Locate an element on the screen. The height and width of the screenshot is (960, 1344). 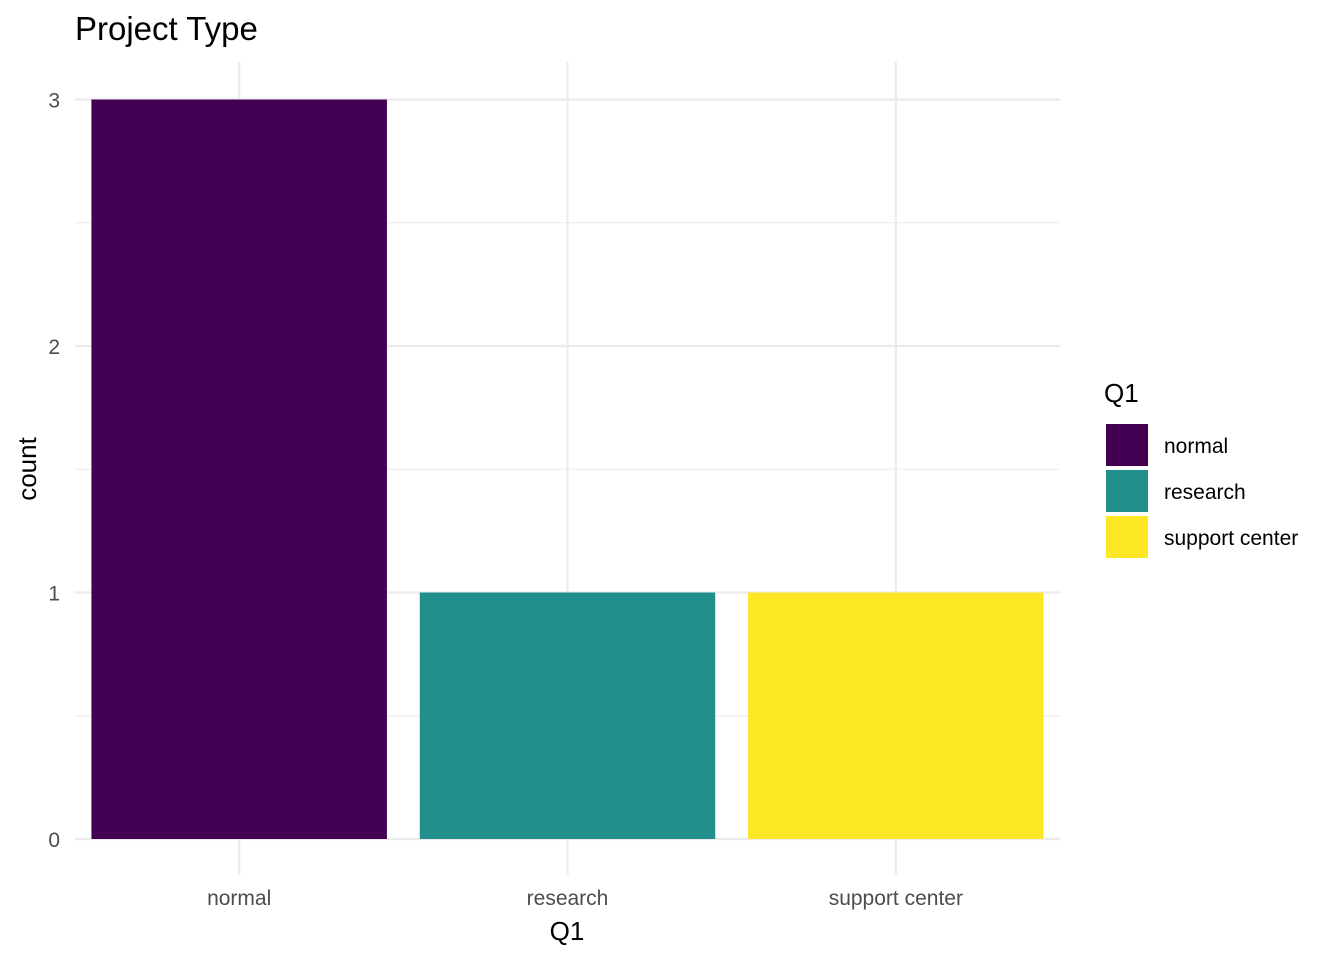
legend-key-research is located at coordinates (1127, 491).